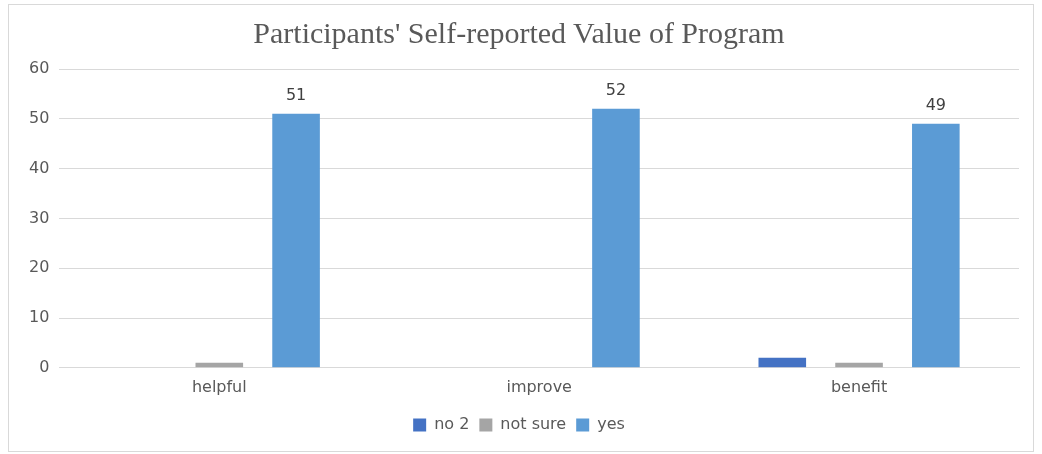  I want to click on legend-label: no 2, so click(452, 424).